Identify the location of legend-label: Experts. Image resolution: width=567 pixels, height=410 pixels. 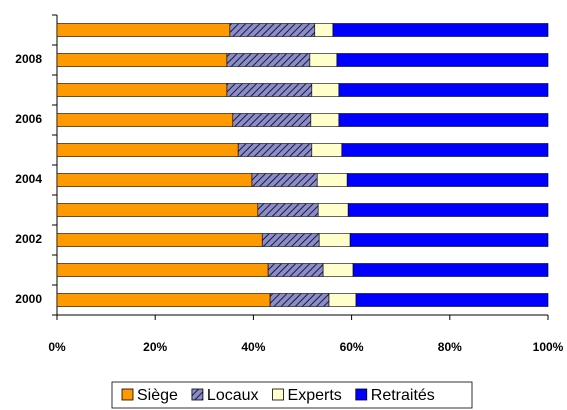
(315, 395).